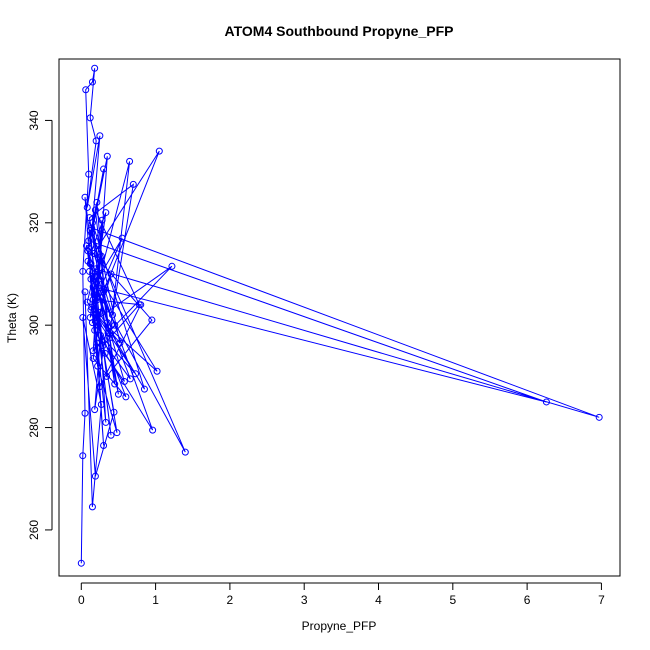 The width and height of the screenshot is (650, 650). Describe the element at coordinates (341, 594) in the screenshot. I see `x-axis: 0 1 2 3 4 5 6 7` at that location.